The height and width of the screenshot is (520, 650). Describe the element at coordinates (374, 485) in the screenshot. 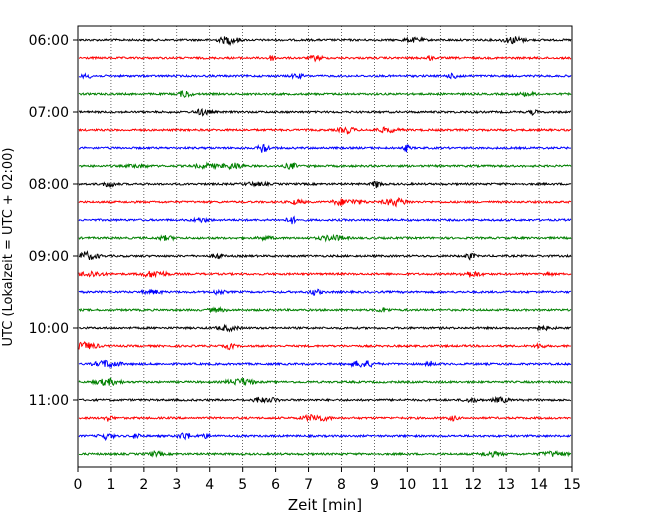

I see `x-tick-label: 9` at that location.